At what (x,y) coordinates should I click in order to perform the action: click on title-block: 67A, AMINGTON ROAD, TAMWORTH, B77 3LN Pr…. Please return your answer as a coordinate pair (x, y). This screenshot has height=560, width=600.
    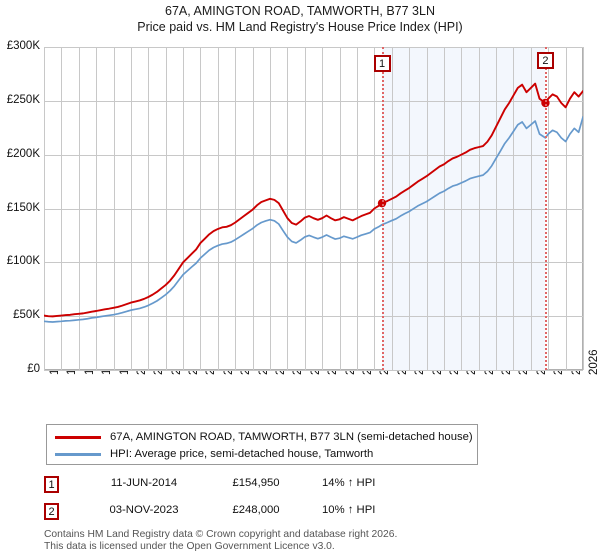
    Looking at the image, I should click on (300, 19).